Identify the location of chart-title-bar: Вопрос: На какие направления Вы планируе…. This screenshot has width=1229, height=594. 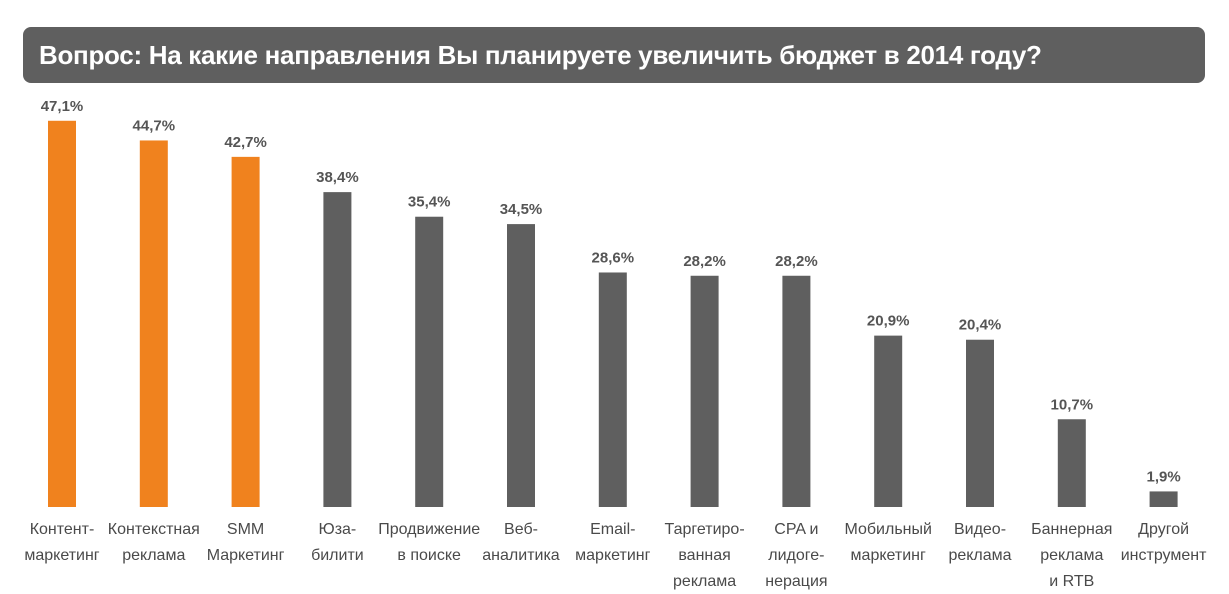
(614, 55).